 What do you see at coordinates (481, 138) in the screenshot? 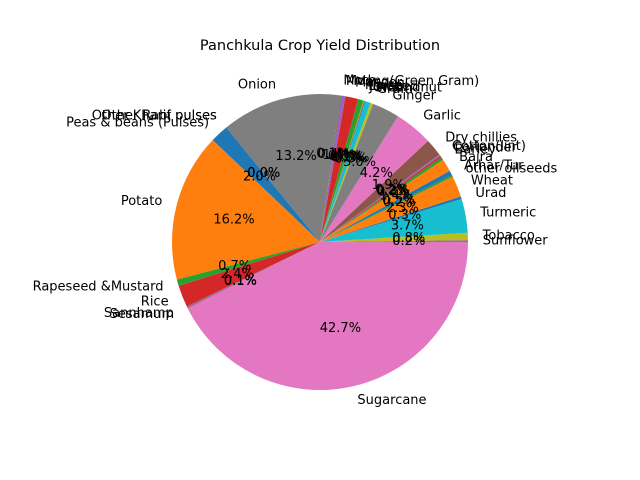
I see `slice-label: Dry chillies` at bounding box center [481, 138].